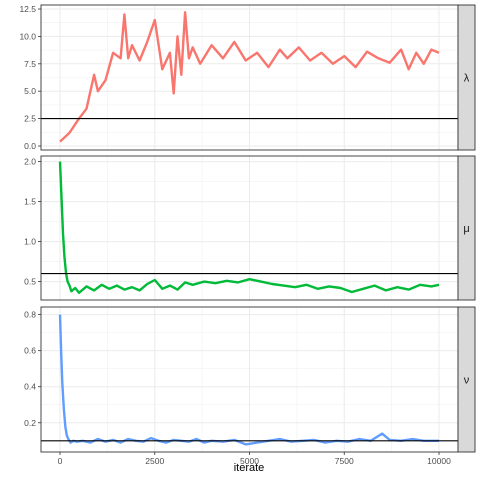 This screenshot has height=480, width=480. What do you see at coordinates (30, 146) in the screenshot?
I see `y-tick-label: 0.0` at bounding box center [30, 146].